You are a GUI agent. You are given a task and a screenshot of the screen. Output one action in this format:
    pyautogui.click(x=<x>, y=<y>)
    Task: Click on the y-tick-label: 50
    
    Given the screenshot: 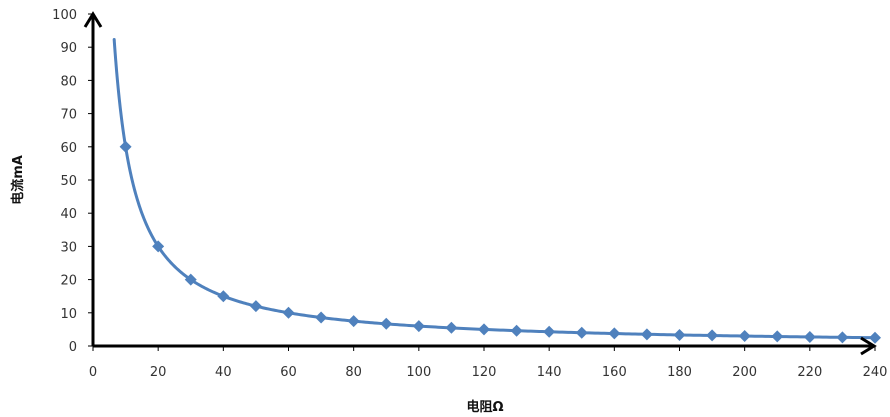 What is the action you would take?
    pyautogui.click(x=68, y=181)
    